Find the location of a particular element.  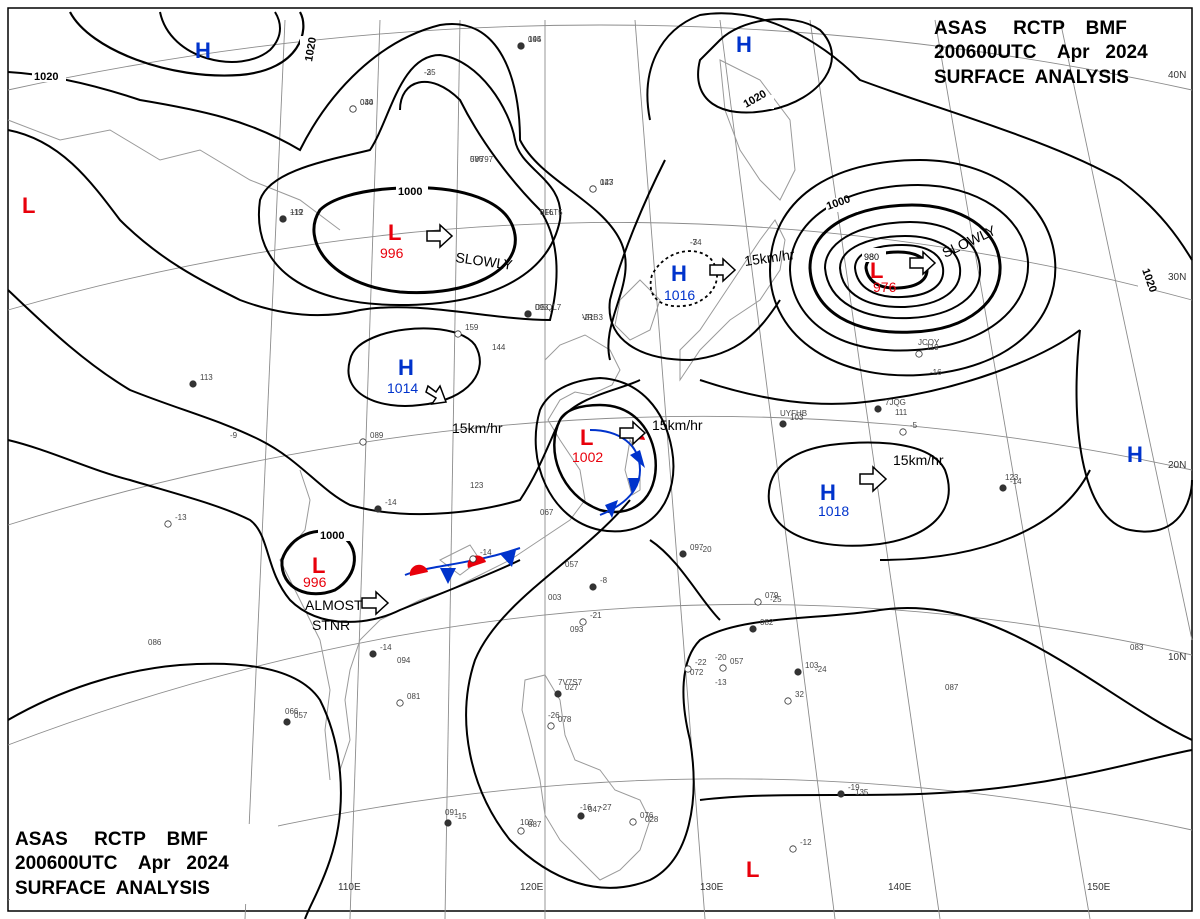

station-value: 097 is located at coordinates (697, 547).